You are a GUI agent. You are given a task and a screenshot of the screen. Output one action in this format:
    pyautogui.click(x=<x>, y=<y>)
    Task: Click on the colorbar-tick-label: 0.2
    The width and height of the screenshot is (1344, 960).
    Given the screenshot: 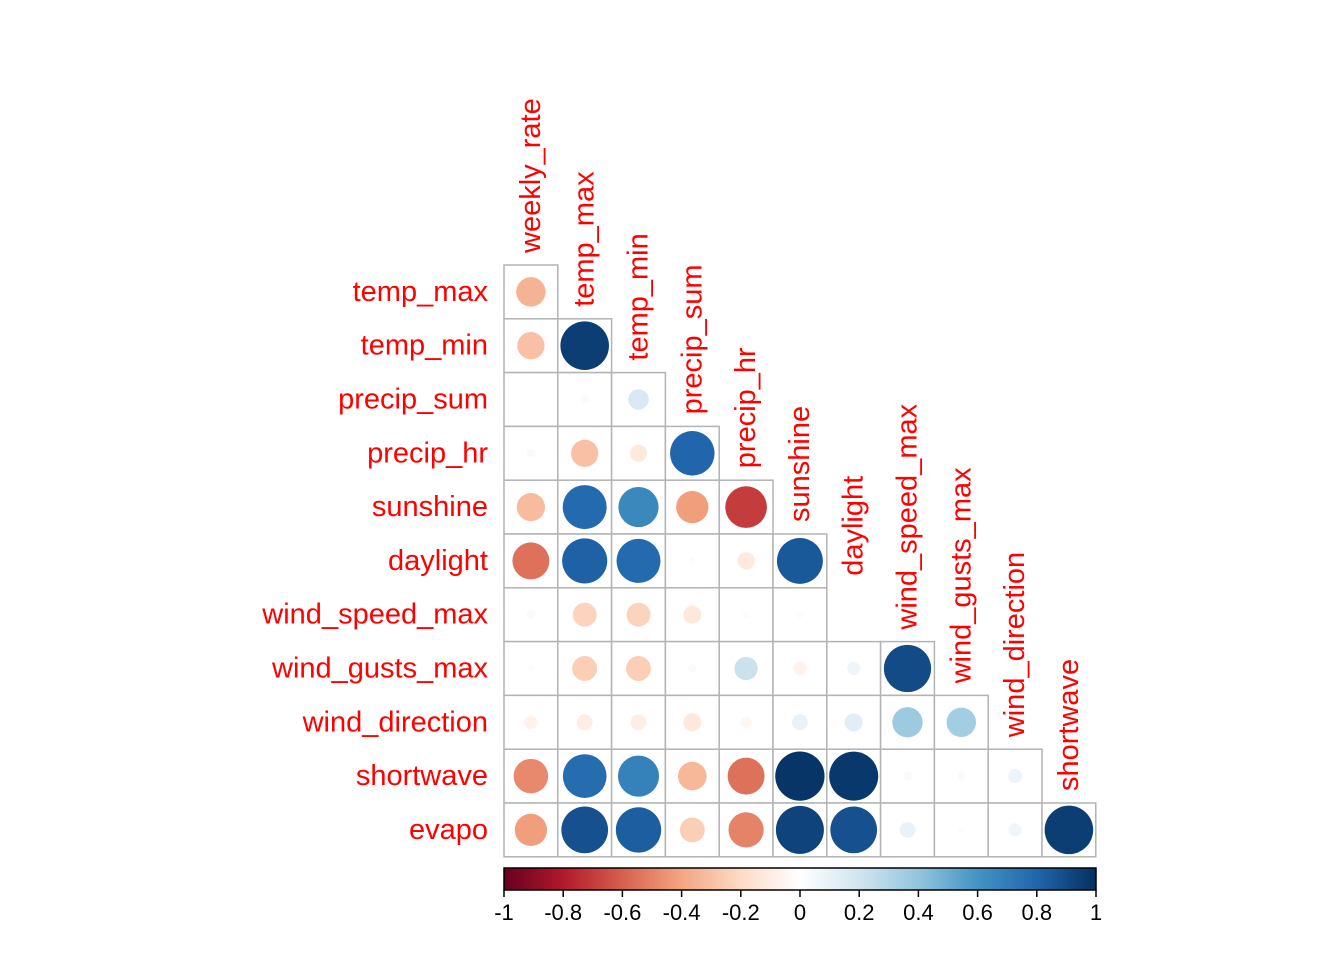 What is the action you would take?
    pyautogui.click(x=859, y=912)
    